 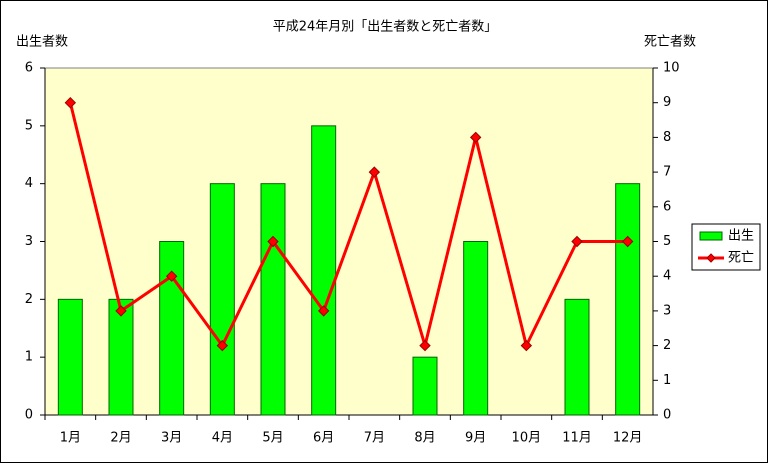 I want to click on x-tick-label: 3月, so click(x=171, y=438).